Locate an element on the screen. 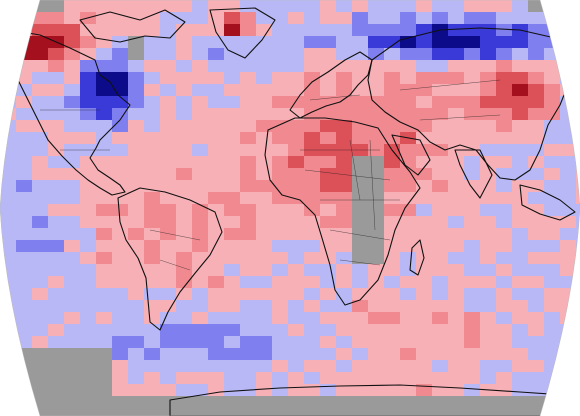 This screenshot has height=416, width=580. antarctica-coastline is located at coordinates (374, 400).